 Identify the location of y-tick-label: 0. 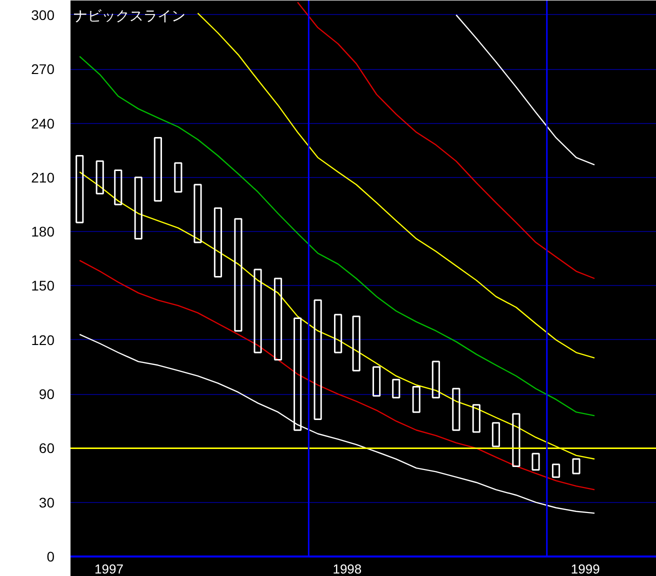
(50, 556).